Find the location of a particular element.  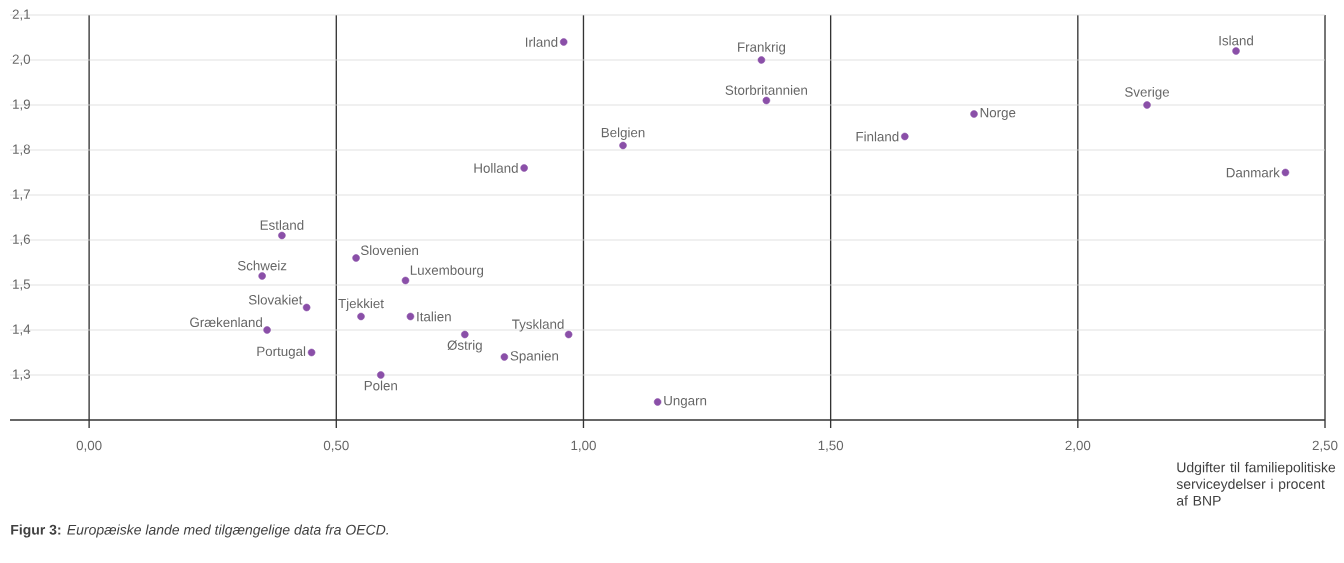

annotation: Frankrig is located at coordinates (762, 48).